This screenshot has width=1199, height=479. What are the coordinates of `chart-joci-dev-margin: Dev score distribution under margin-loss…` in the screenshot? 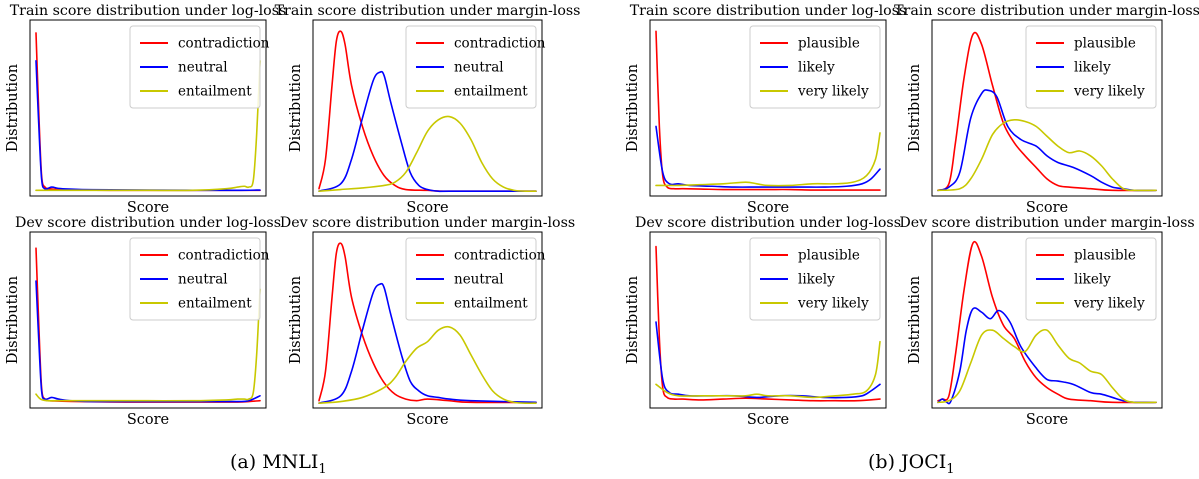 It's located at (1046, 321).